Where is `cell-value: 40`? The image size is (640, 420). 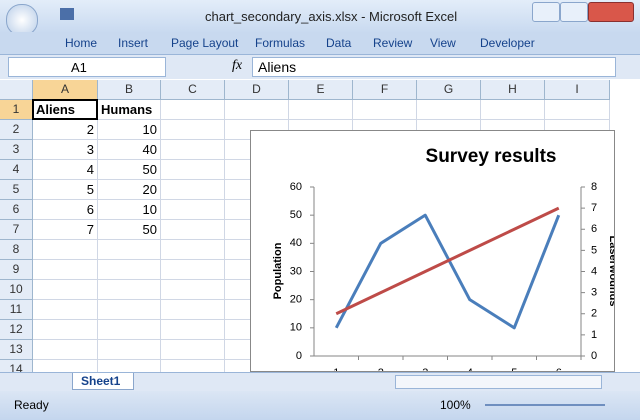
cell-value: 40 is located at coordinates (129, 150).